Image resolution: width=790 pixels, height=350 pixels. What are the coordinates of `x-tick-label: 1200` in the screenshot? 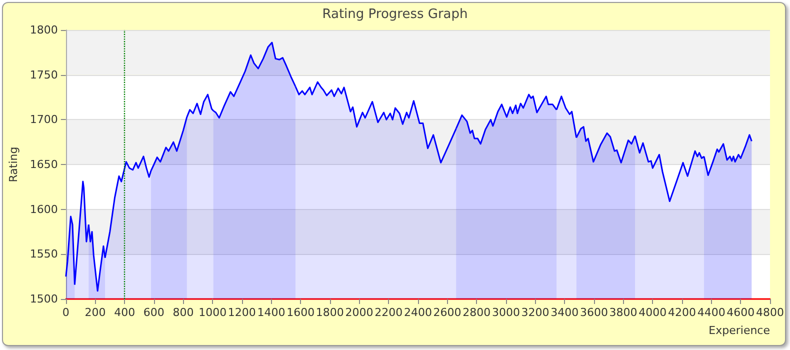 It's located at (242, 312).